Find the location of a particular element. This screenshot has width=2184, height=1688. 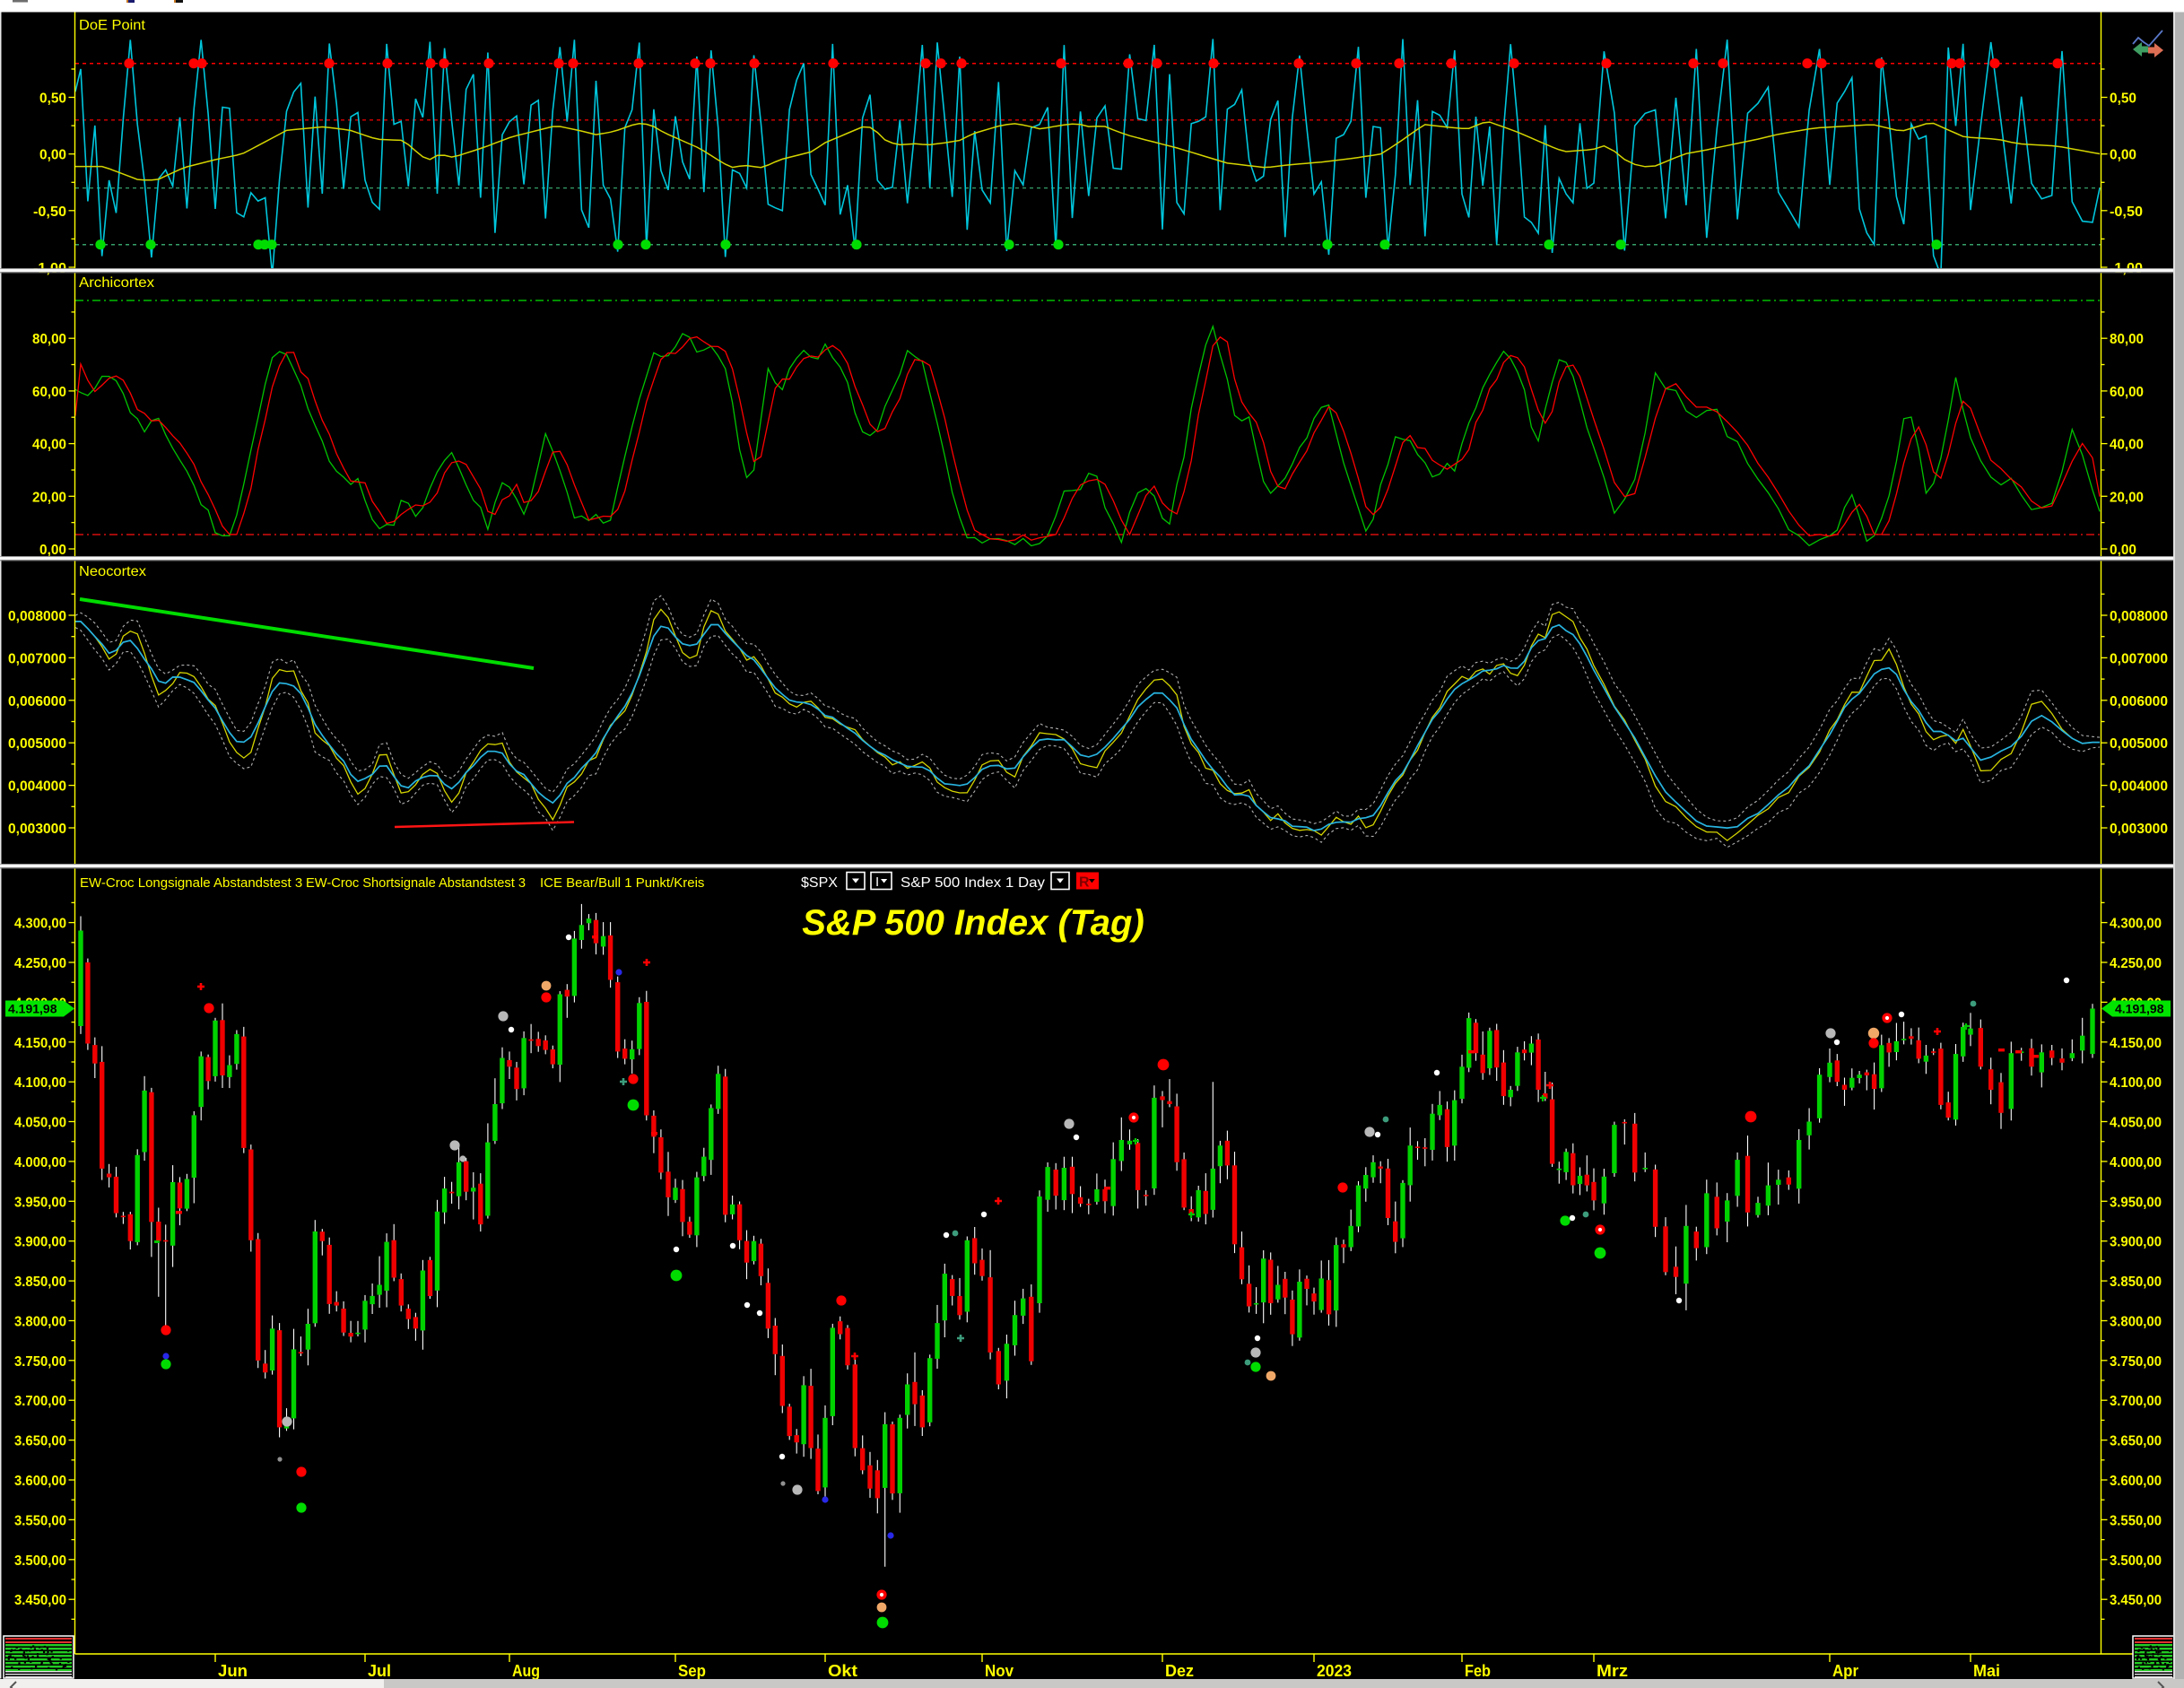

svg-text: Jun is located at coordinates (233, 1671).